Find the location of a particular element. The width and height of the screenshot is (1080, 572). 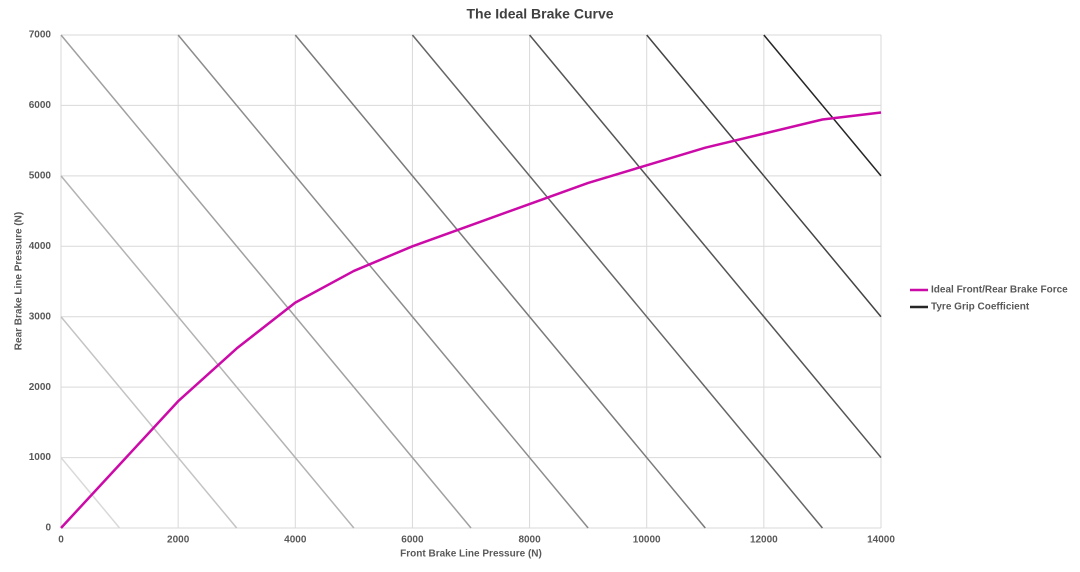

y-tick-label: 1000 is located at coordinates (40, 457).